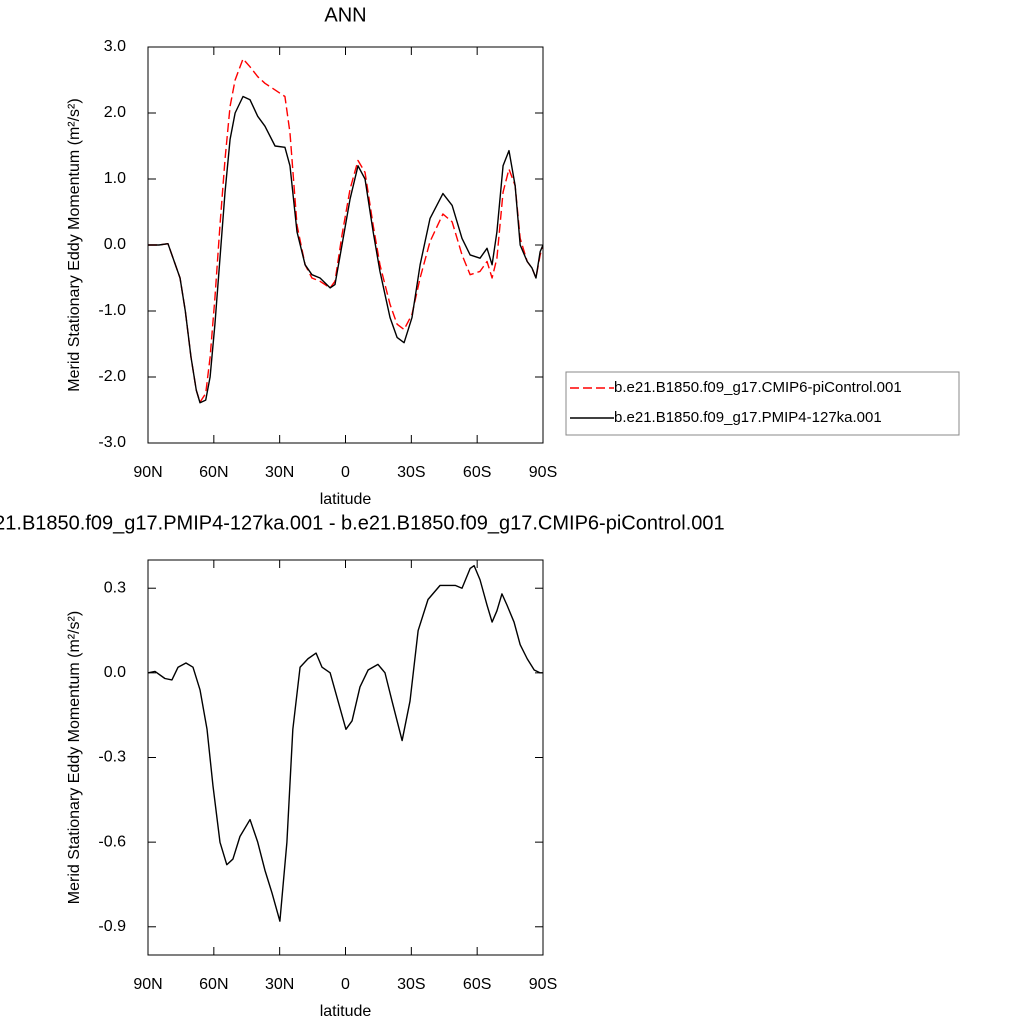 The image size is (1024, 1024). Describe the element at coordinates (112, 841) in the screenshot. I see `y-tick-label: -0.6` at that location.